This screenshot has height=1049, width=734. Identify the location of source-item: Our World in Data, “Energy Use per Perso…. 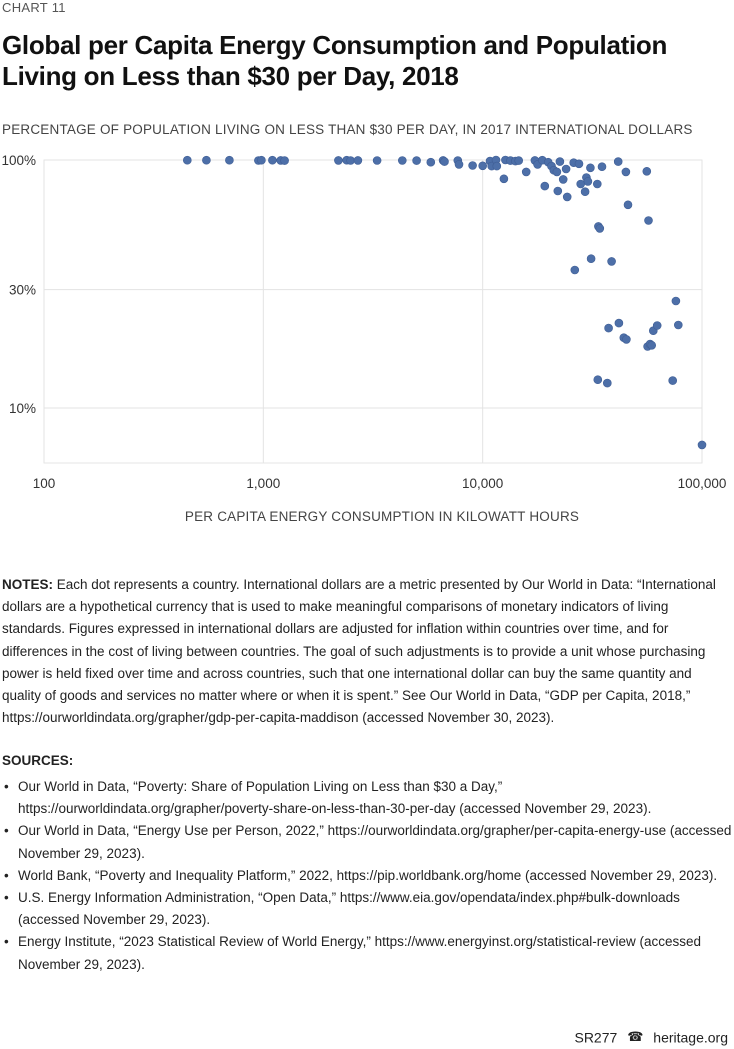
(368, 842).